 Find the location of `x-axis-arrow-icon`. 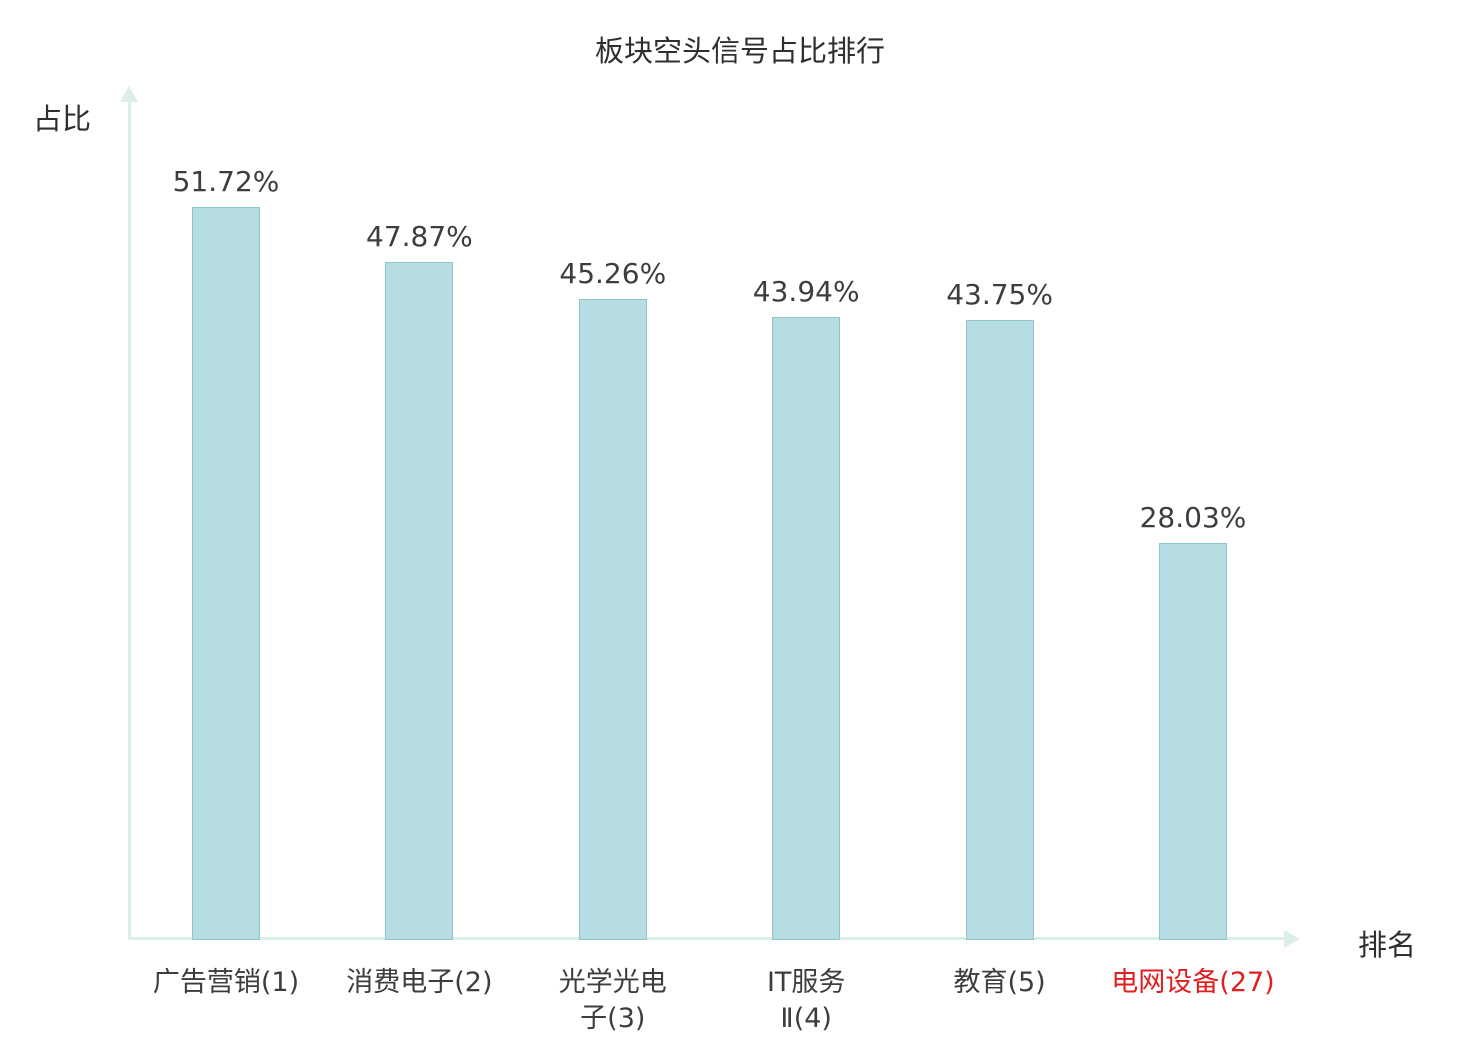

x-axis-arrow-icon is located at coordinates (1292, 939).